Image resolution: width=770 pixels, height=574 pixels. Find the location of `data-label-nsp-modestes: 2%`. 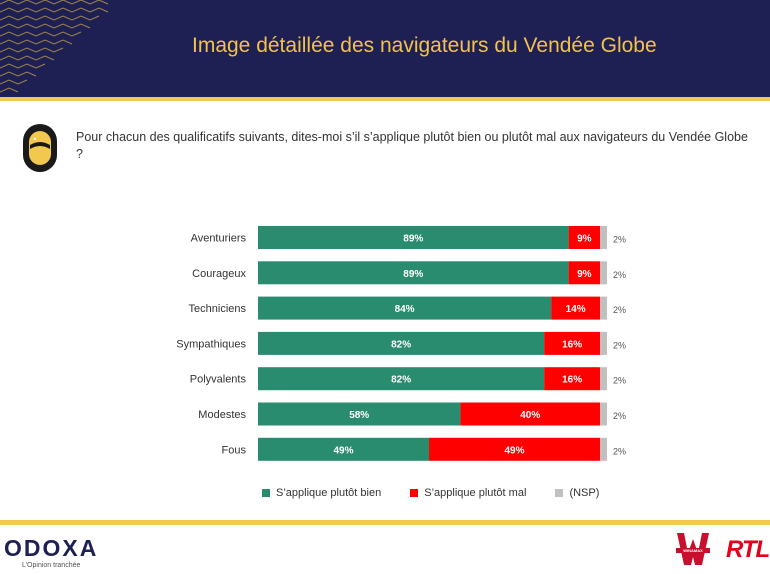

data-label-nsp-modestes: 2% is located at coordinates (619, 416).